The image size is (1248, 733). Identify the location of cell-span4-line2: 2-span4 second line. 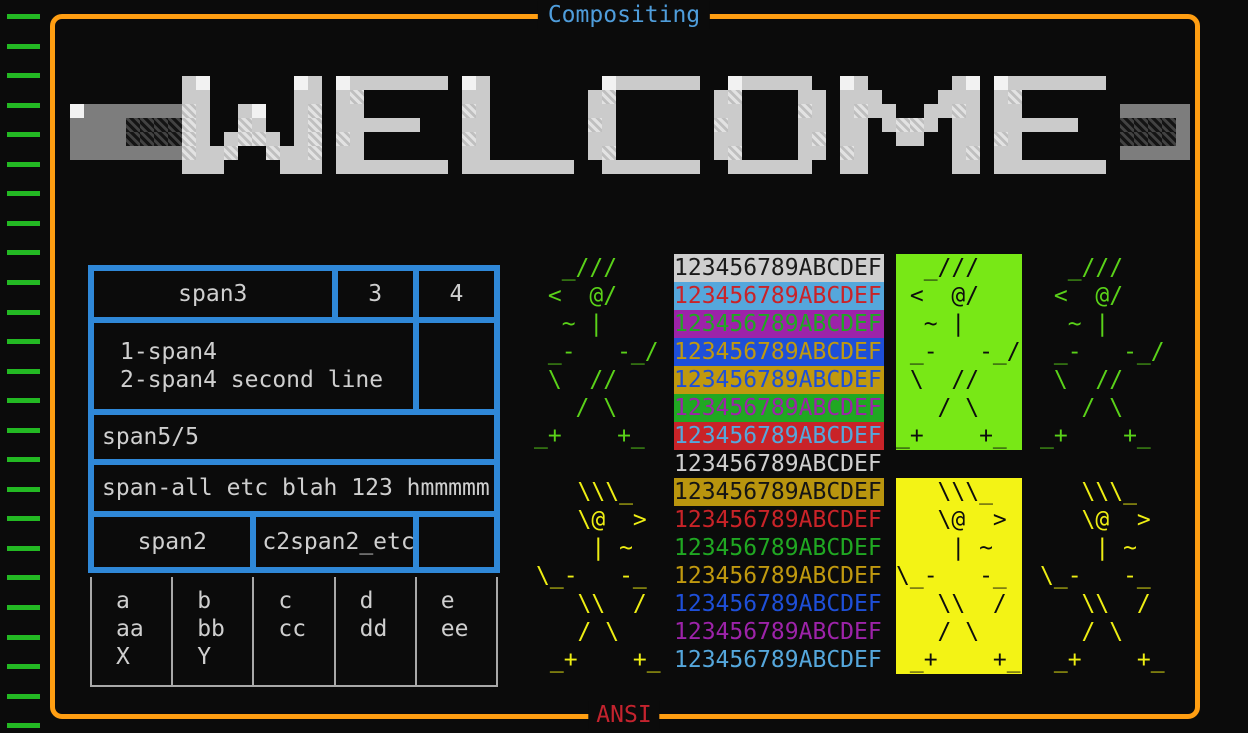
(252, 380).